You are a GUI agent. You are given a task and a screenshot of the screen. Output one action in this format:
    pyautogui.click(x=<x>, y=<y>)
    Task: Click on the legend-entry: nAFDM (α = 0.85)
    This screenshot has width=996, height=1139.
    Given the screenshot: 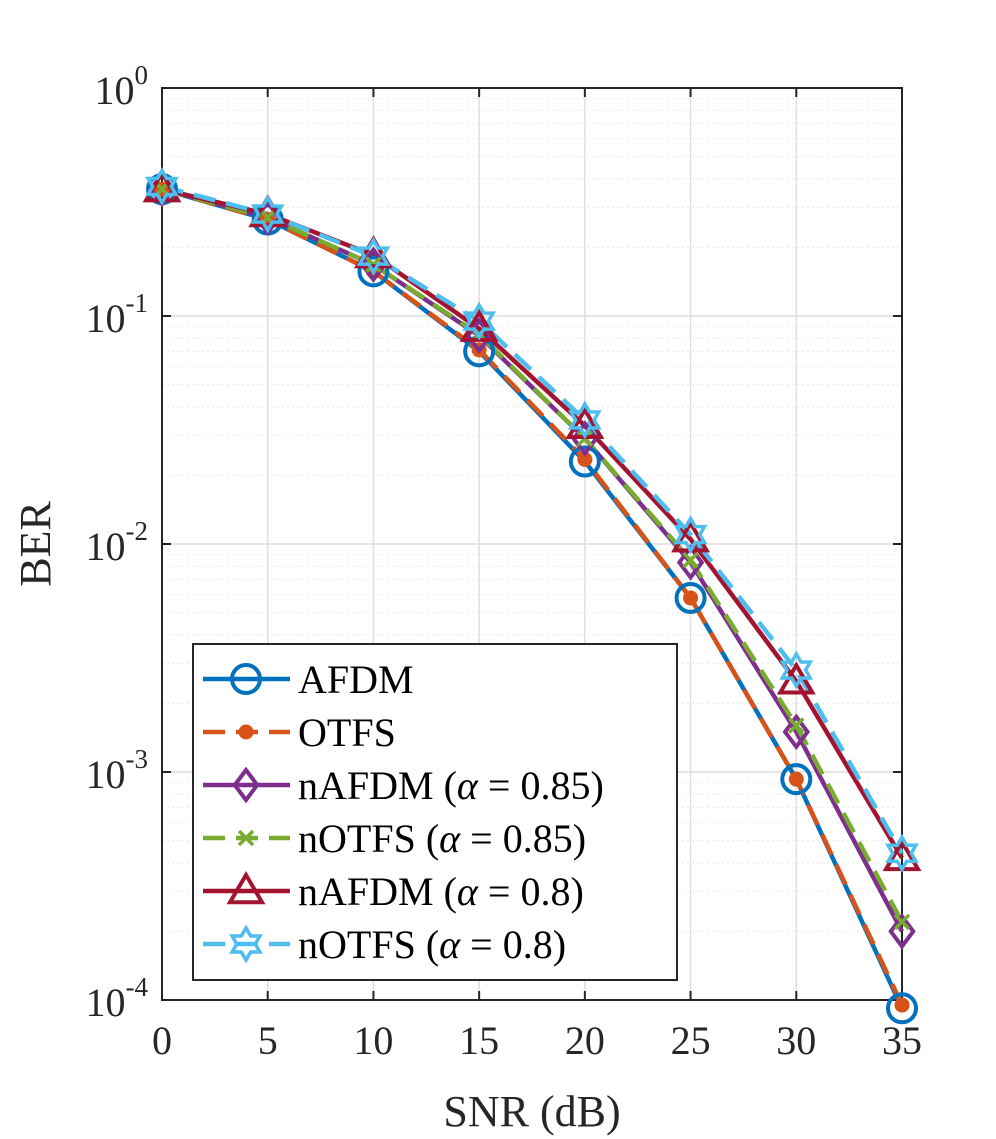 What is the action you would take?
    pyautogui.click(x=451, y=785)
    